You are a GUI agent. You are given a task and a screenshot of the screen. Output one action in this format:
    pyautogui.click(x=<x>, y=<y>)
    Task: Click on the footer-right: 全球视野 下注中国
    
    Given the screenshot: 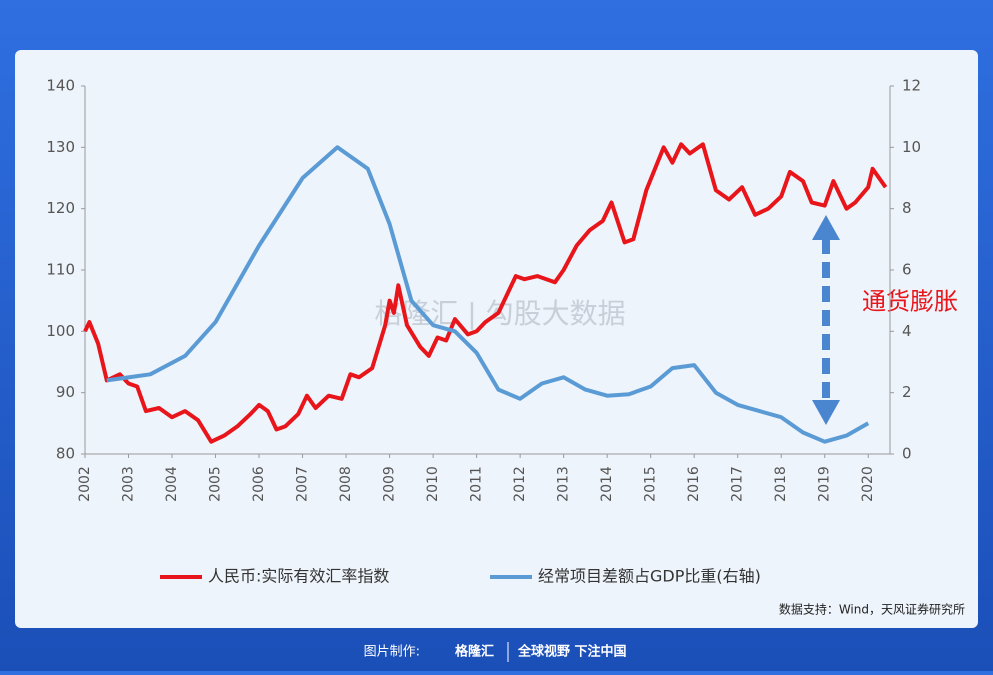 What is the action you would take?
    pyautogui.click(x=572, y=652)
    